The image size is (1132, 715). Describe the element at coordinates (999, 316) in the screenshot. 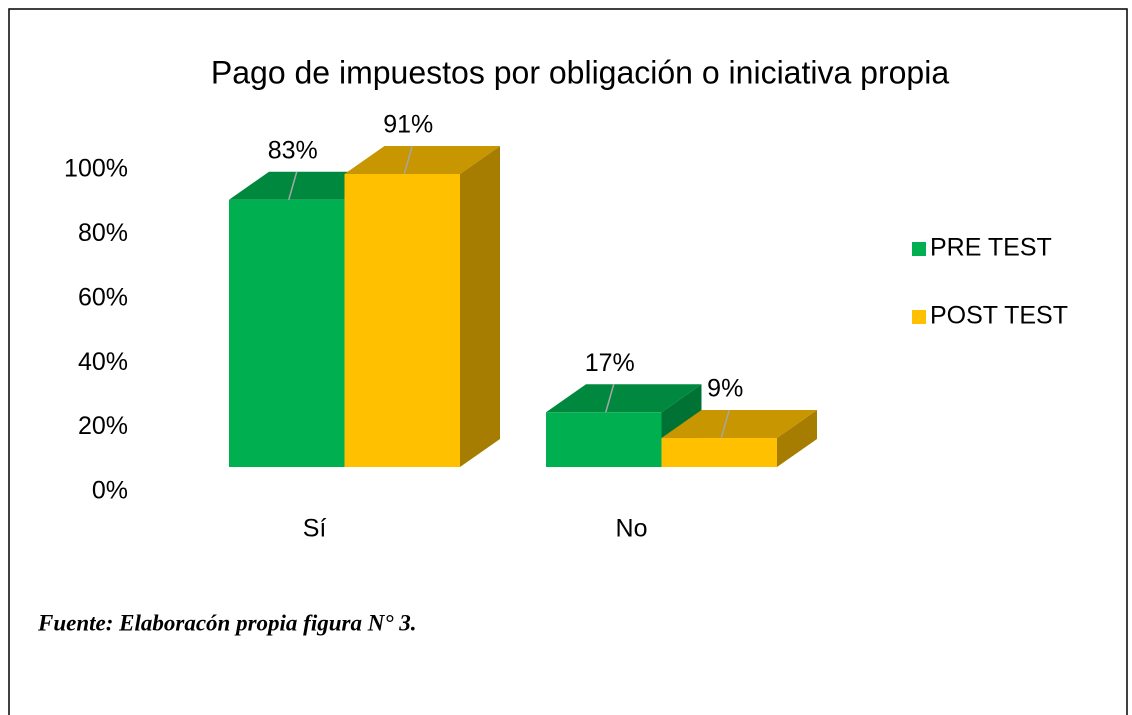

I see `legend-label: POST TEST` at that location.